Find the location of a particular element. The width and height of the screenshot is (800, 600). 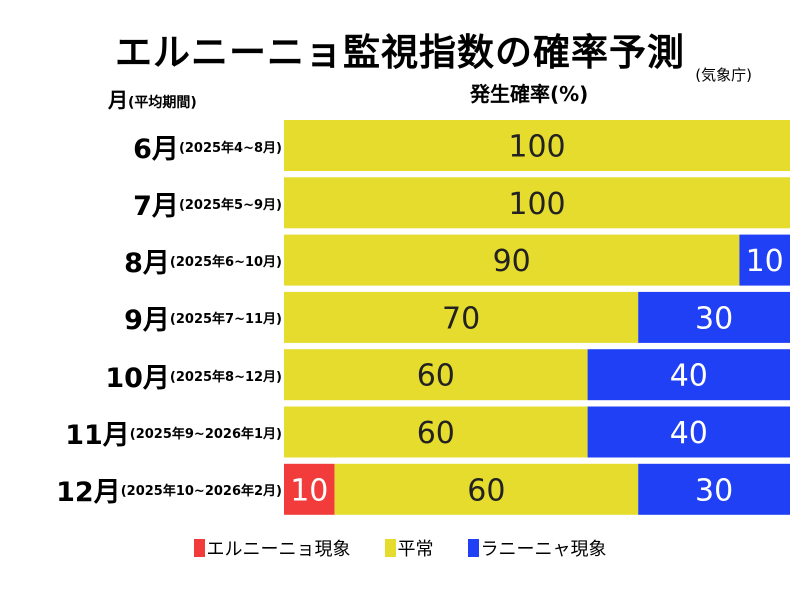

category-month: 8月 is located at coordinates (147, 264).